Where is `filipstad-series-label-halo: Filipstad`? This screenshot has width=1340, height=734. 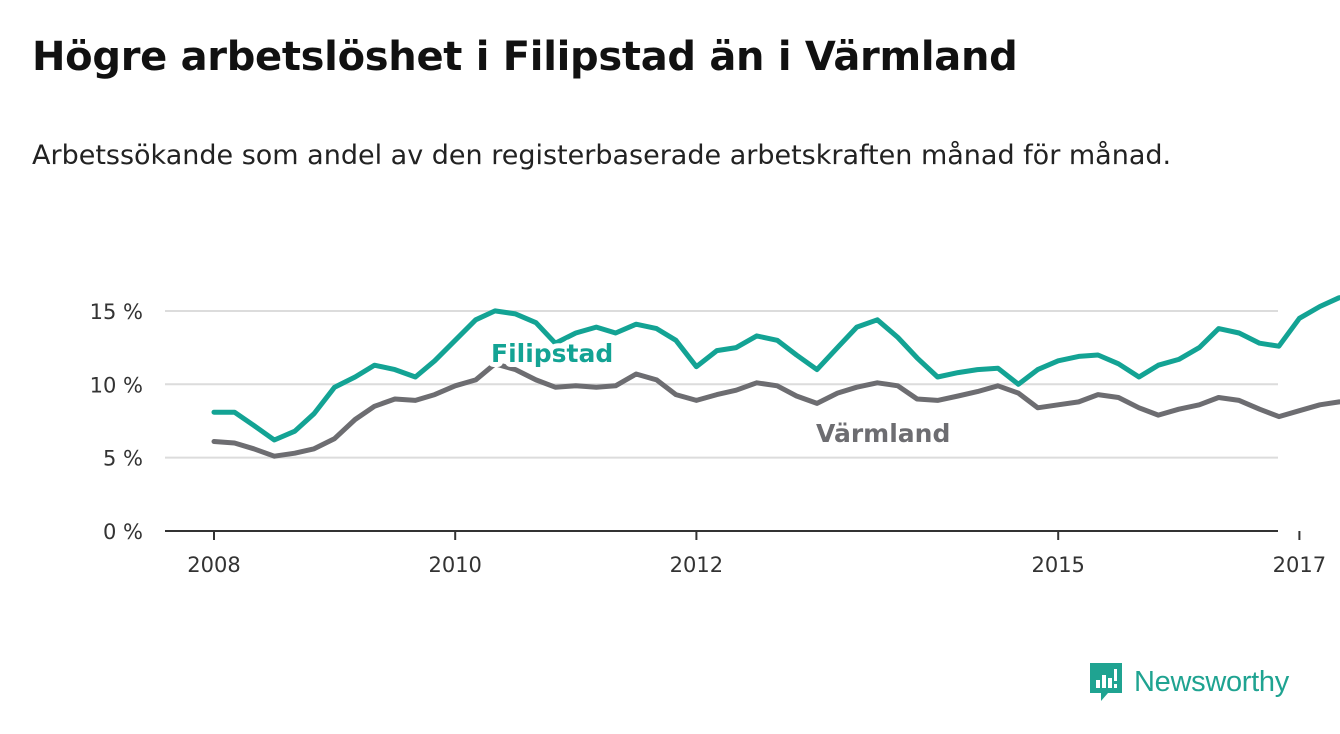 filipstad-series-label-halo: Filipstad is located at coordinates (552, 353).